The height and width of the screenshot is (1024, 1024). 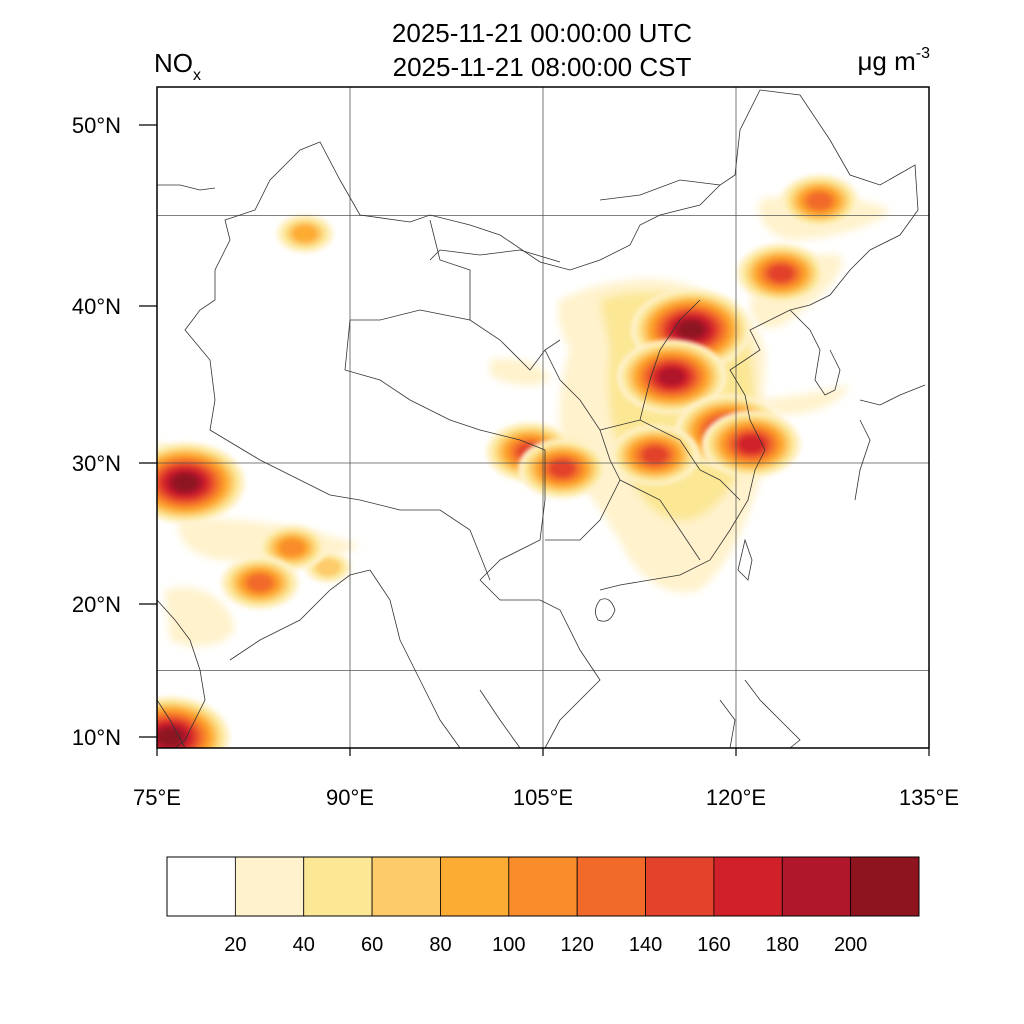 What do you see at coordinates (850, 945) in the screenshot?
I see `colorbar-label: 200` at bounding box center [850, 945].